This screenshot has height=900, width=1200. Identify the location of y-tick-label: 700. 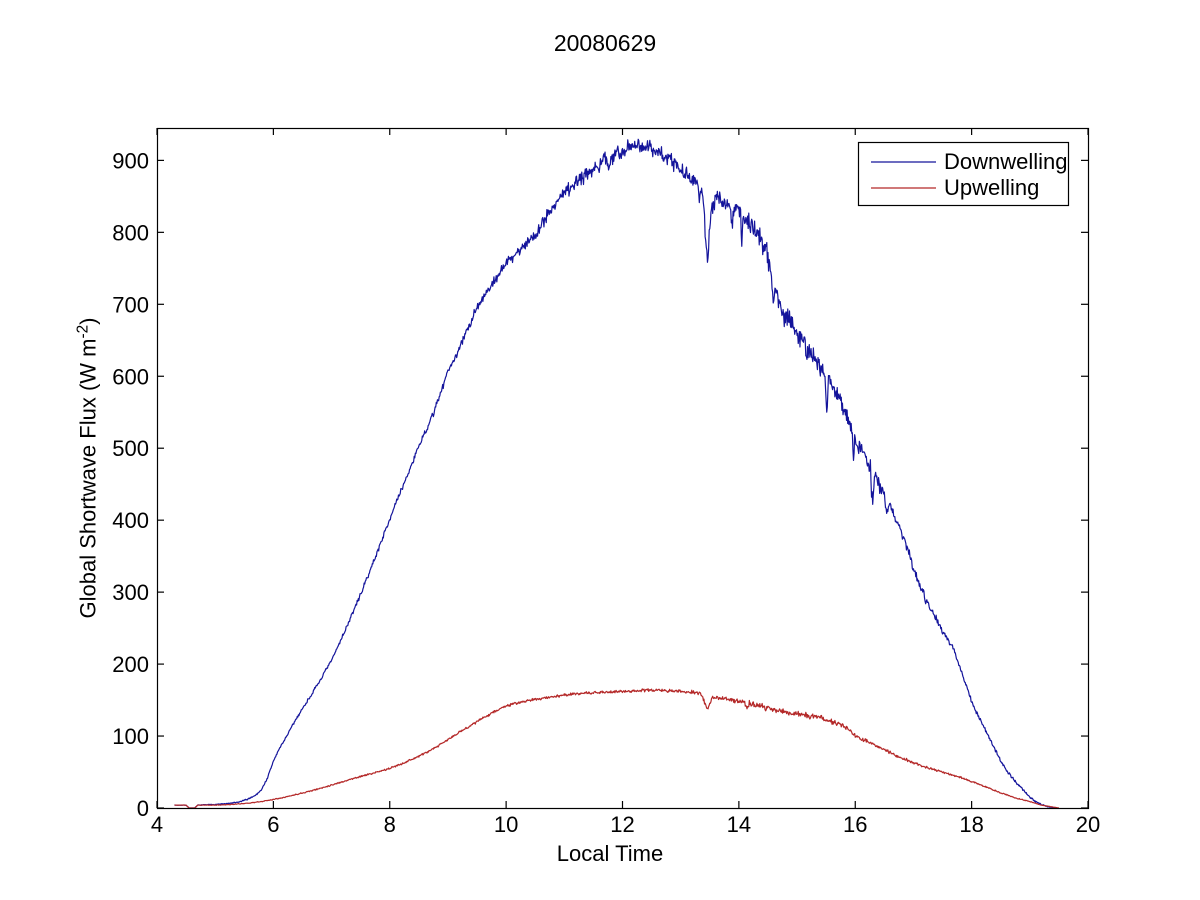
(130, 304).